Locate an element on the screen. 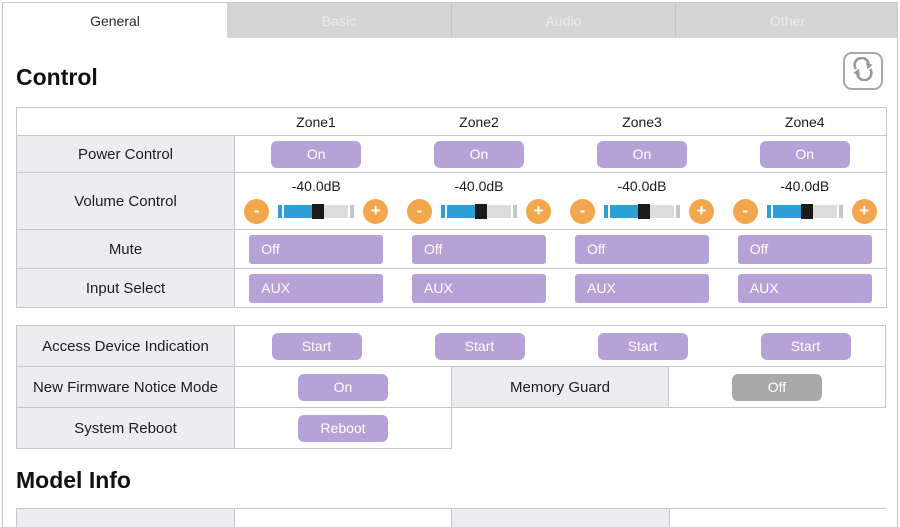 This screenshot has width=900, height=527. access-device-start-button-zone4: Start is located at coordinates (805, 346).